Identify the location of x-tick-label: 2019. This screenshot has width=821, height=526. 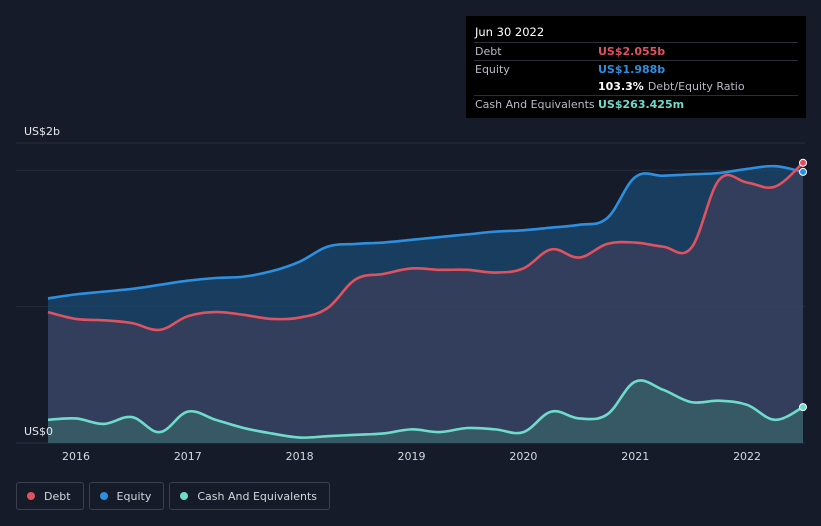
(412, 456).